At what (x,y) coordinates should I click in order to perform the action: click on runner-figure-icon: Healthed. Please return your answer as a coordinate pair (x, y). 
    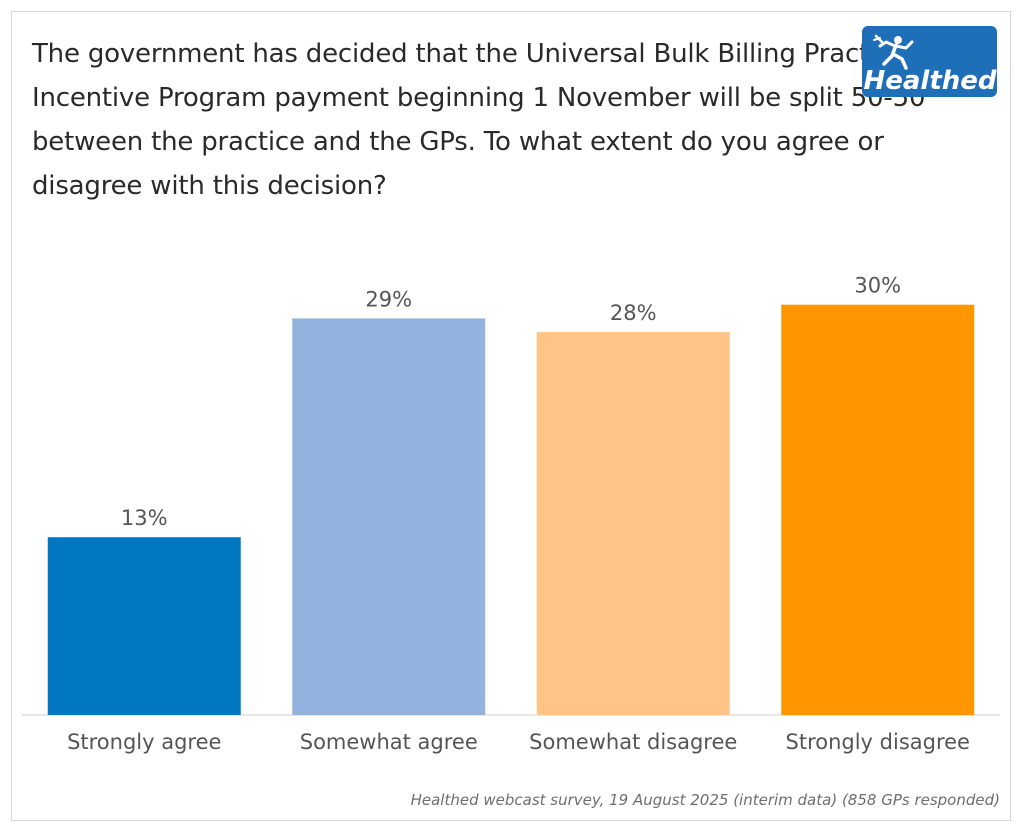
    Looking at the image, I should click on (929, 61).